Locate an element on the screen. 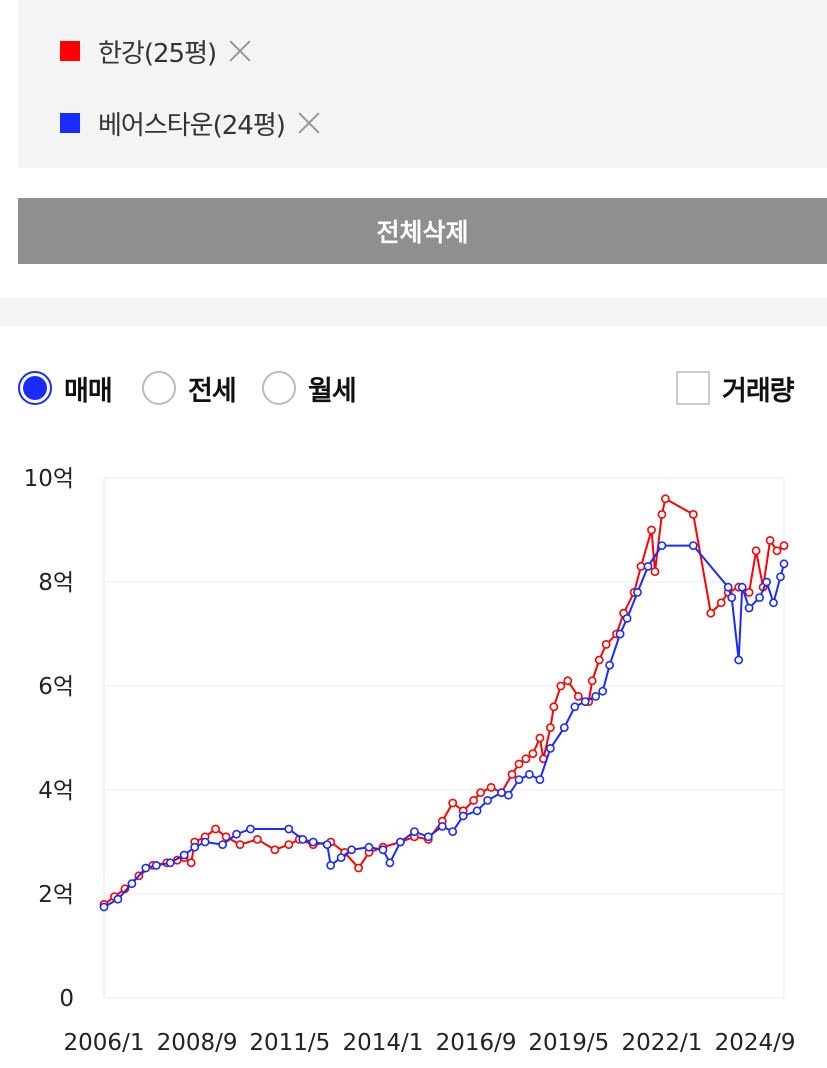 This screenshot has width=827, height=1068. volume-checkbox: 거래량 is located at coordinates (735, 388).